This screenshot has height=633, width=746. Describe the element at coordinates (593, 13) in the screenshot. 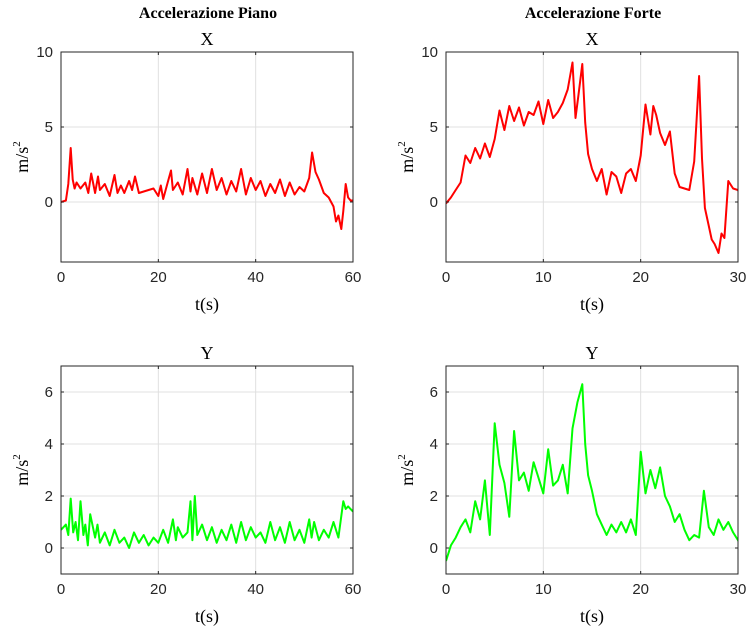

I see `column-title-forte: Accelerazione Forte` at that location.